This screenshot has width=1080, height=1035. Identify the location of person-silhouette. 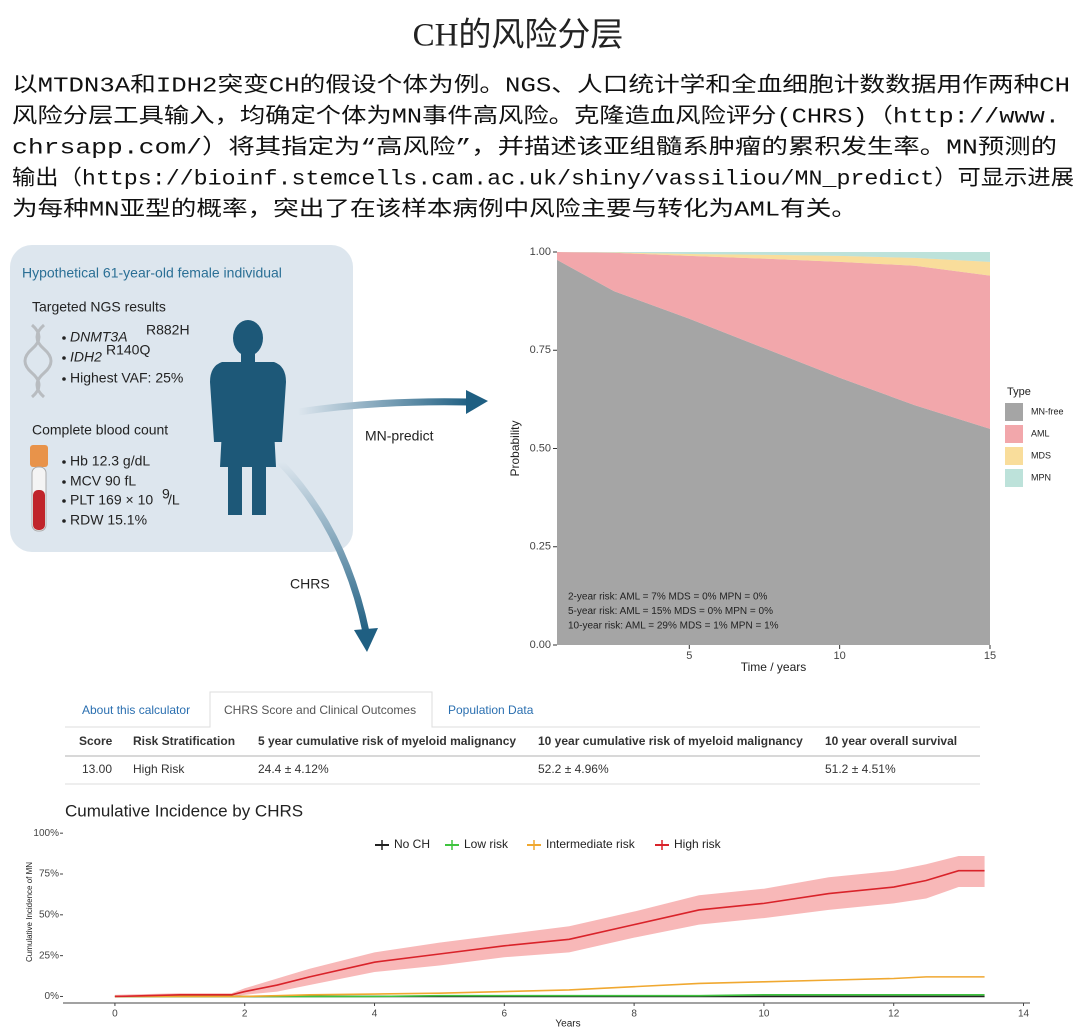
(248, 417).